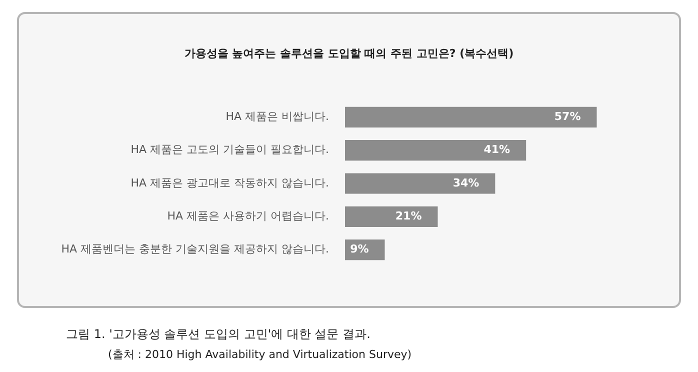 The height and width of the screenshot is (372, 698). I want to click on data-label: 9%, so click(359, 249).